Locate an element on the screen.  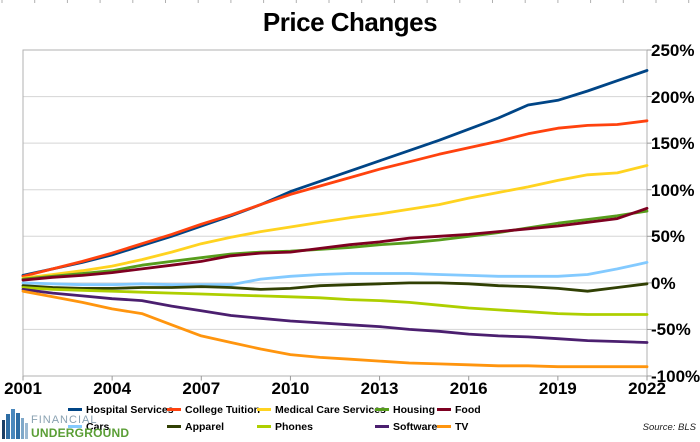
series-line-software is located at coordinates (335, 315).